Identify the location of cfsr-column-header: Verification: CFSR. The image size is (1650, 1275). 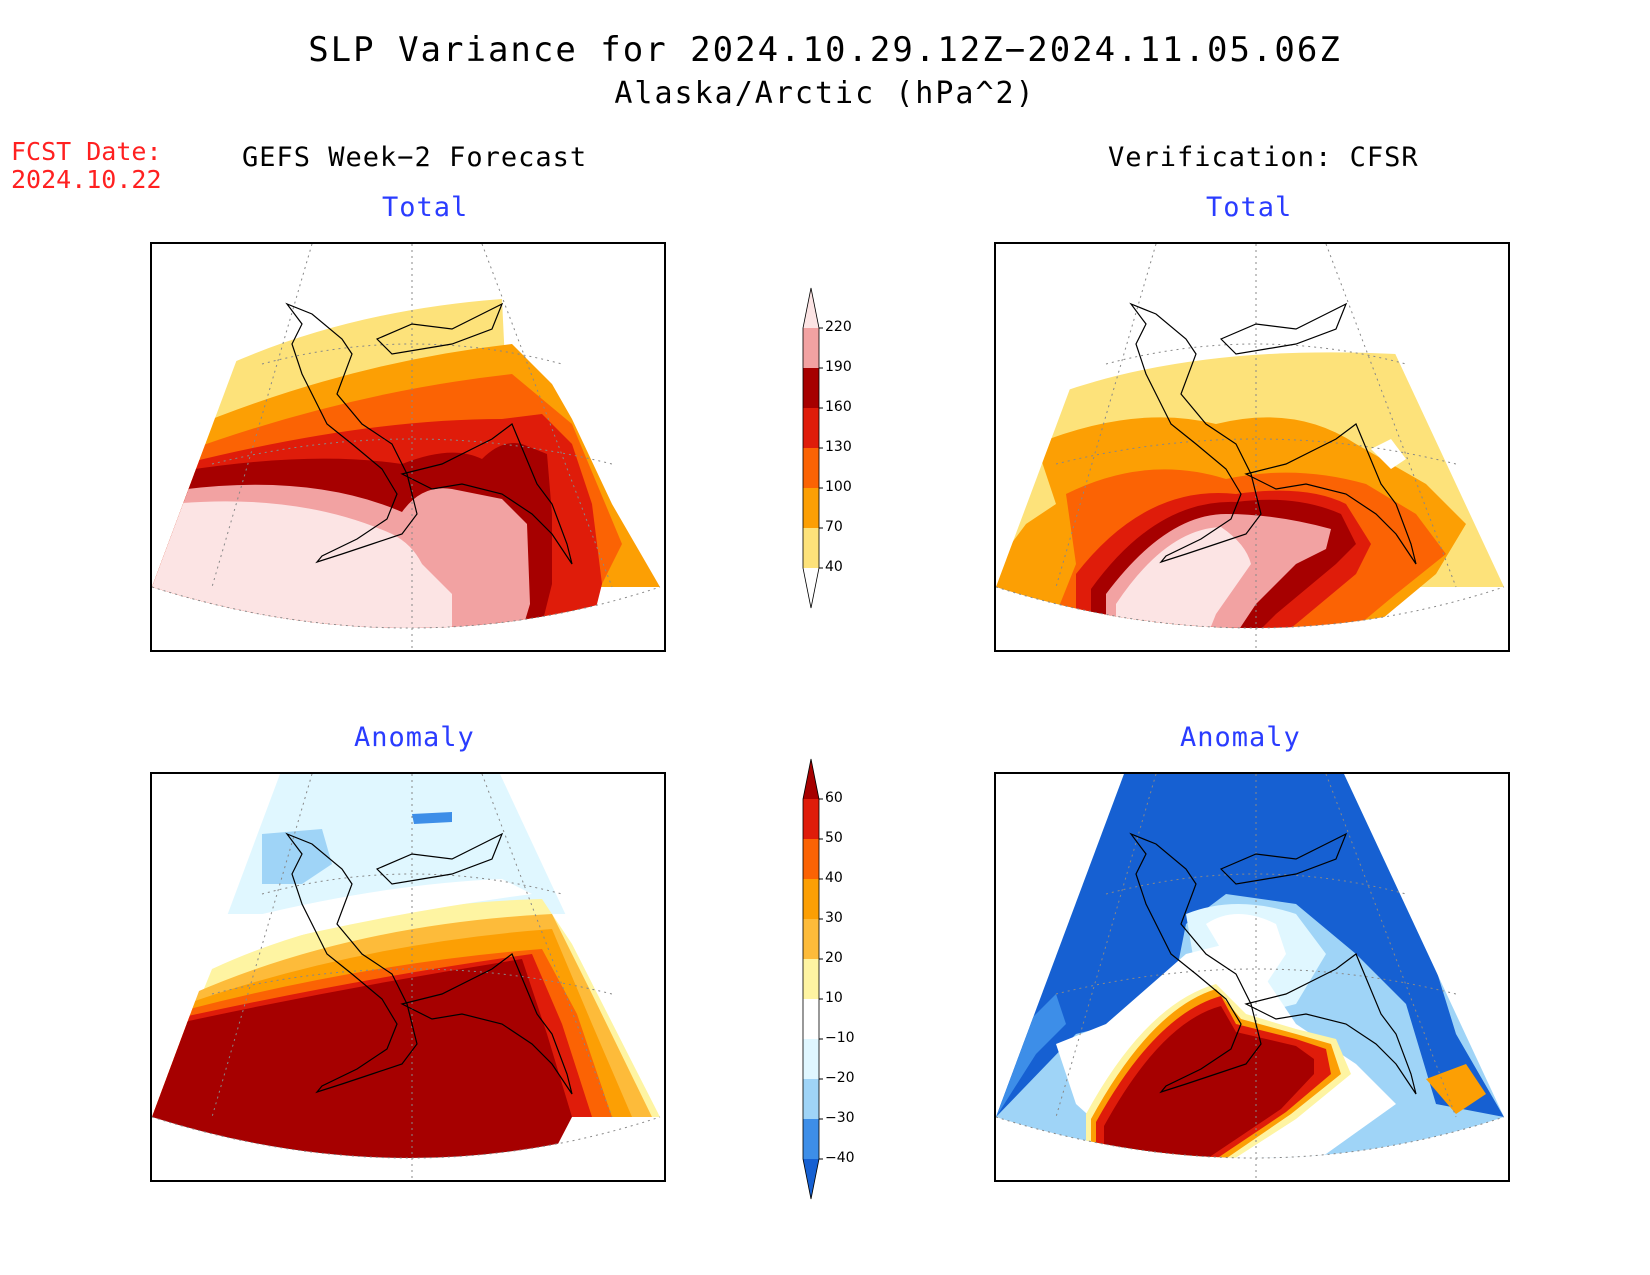
(1263, 157).